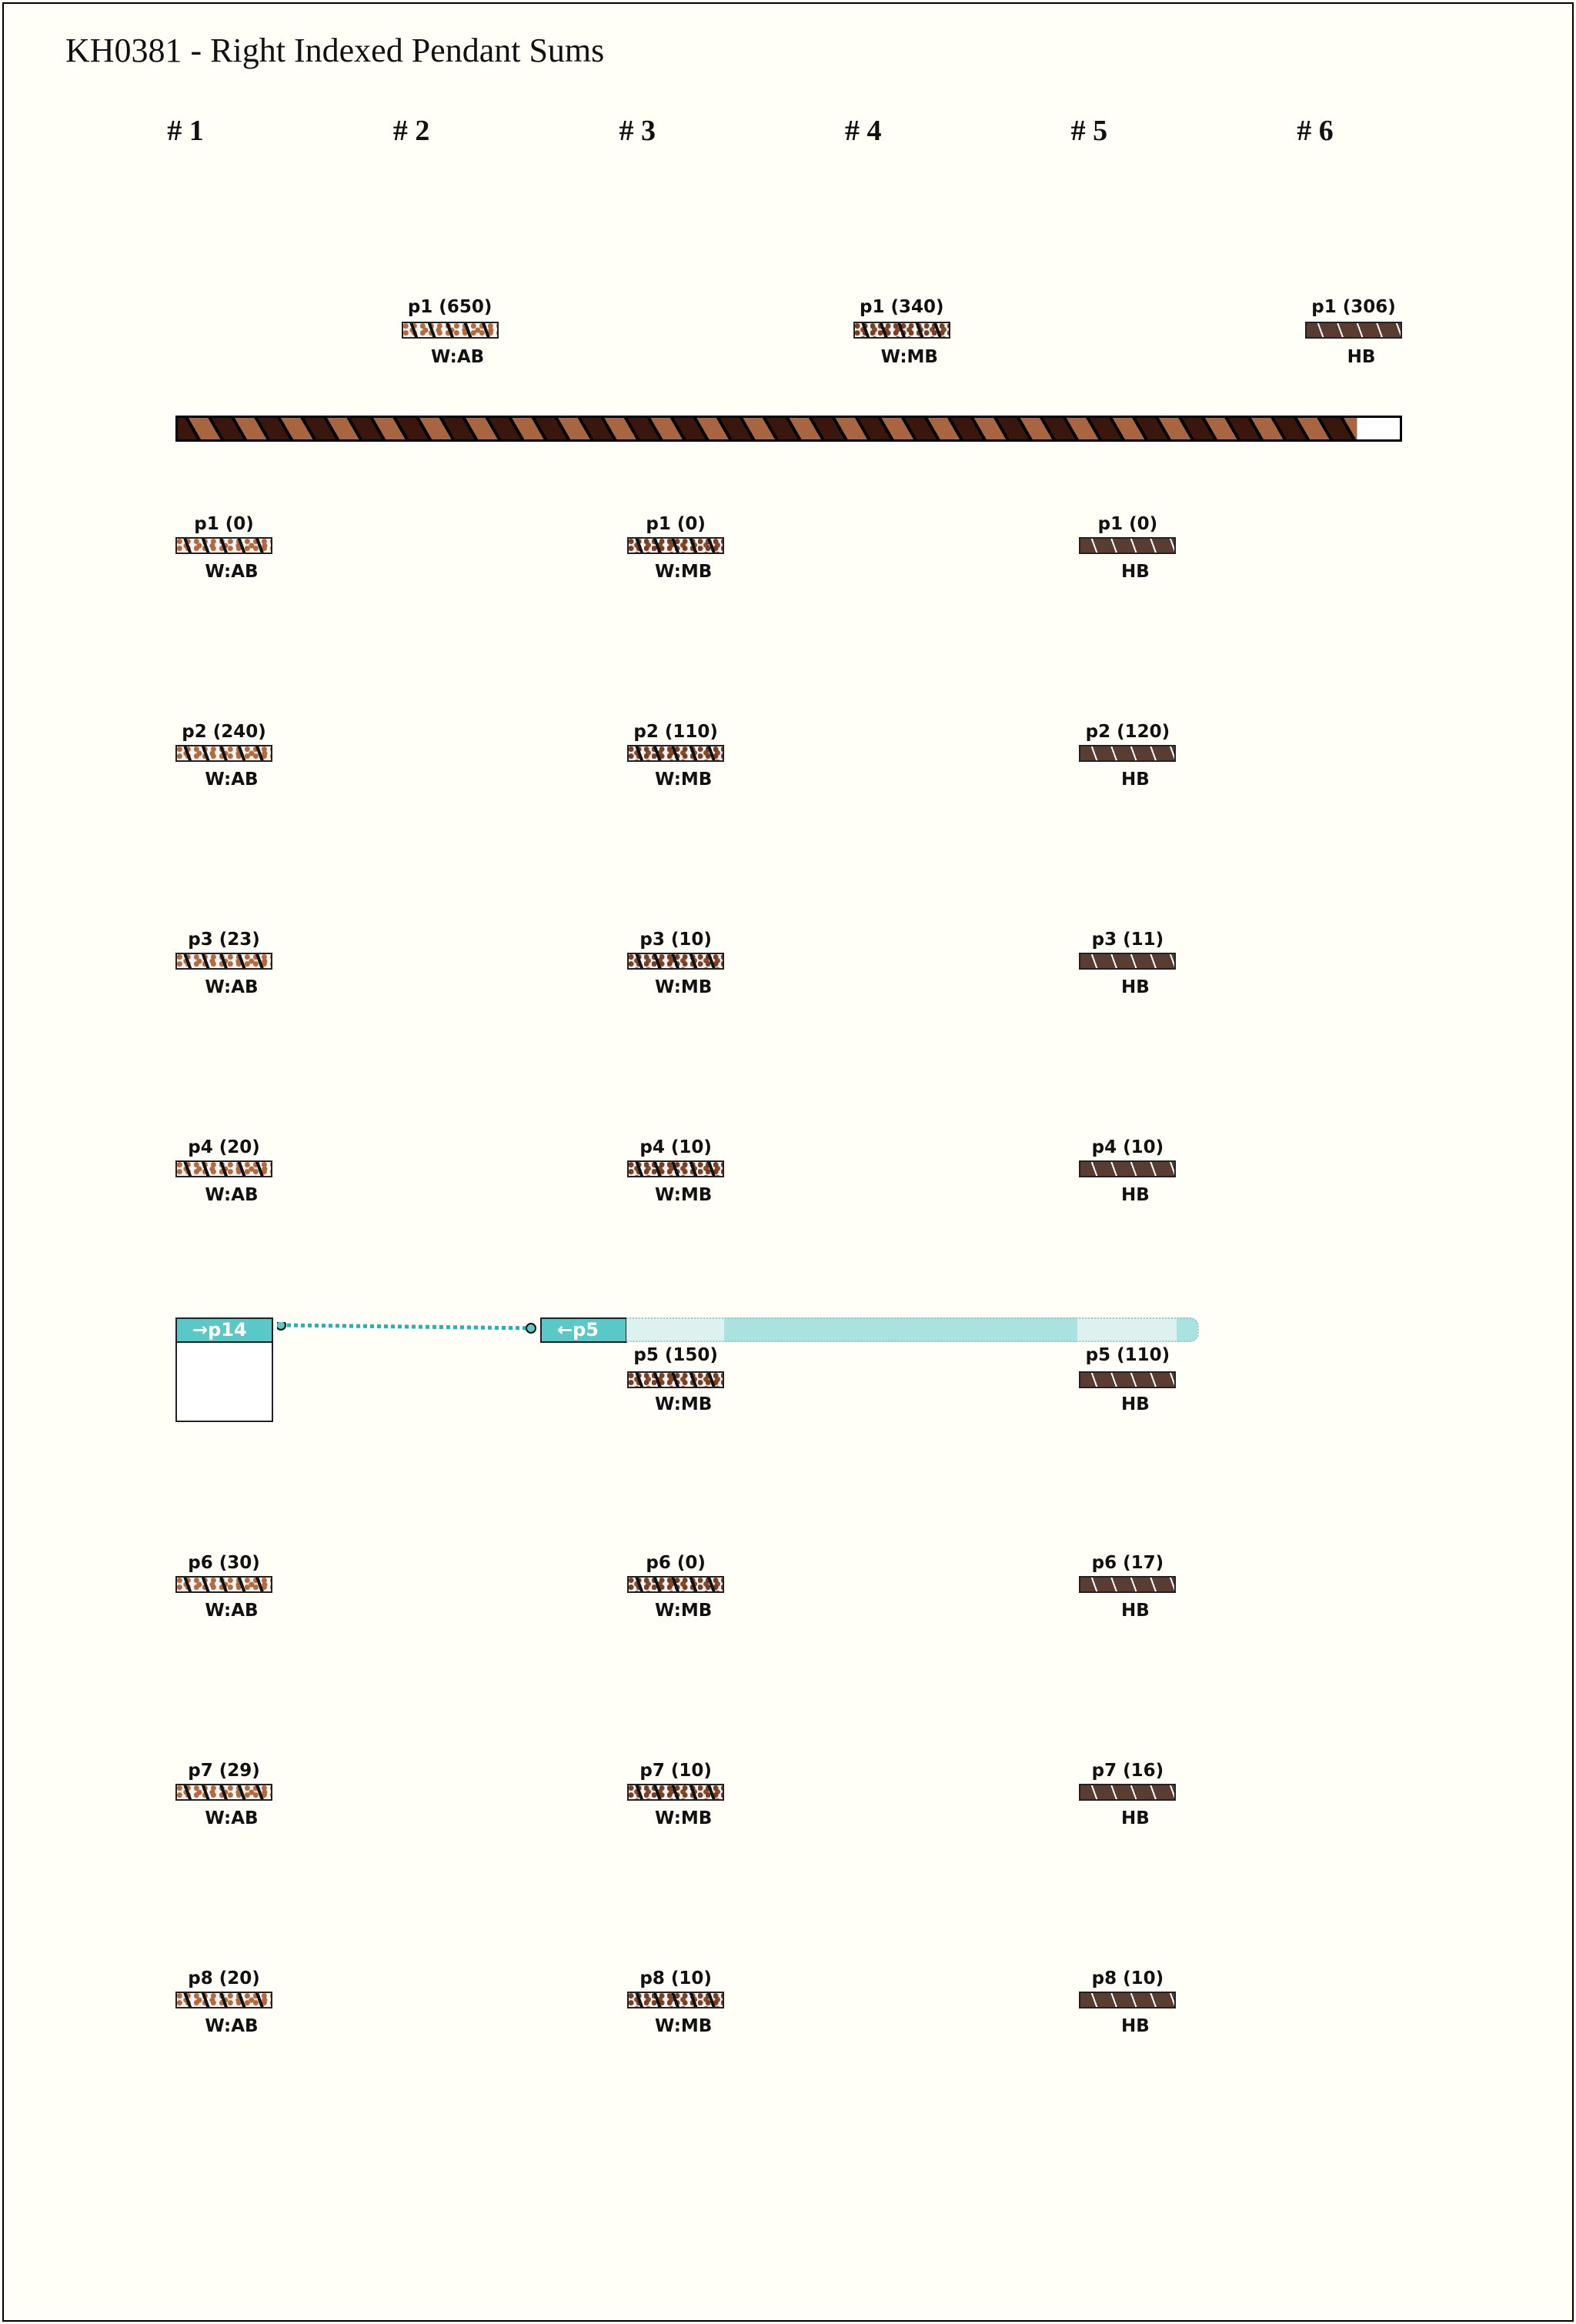 The width and height of the screenshot is (1576, 2324). Describe the element at coordinates (675, 1771) in the screenshot. I see `pendant-label: p7 (10)` at that location.